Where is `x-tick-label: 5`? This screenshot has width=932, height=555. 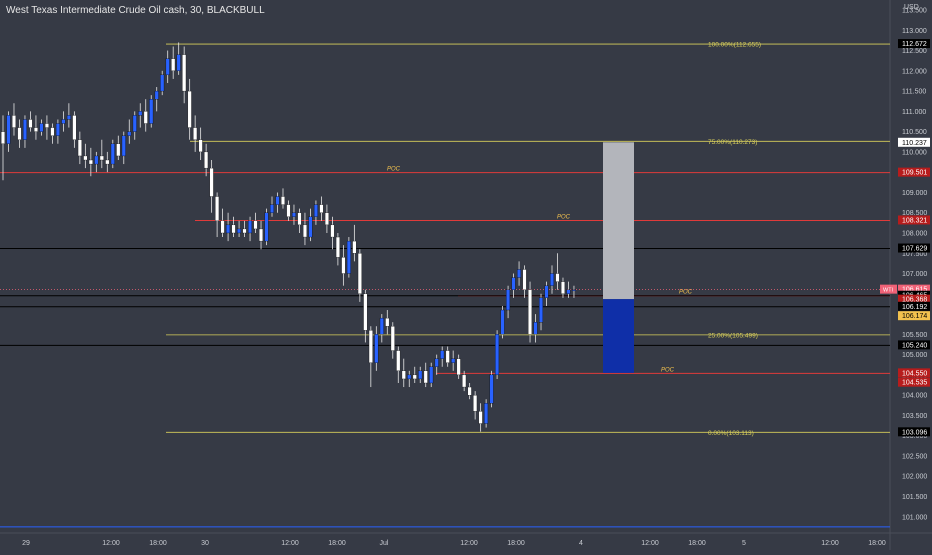
x-tick-label: 5 is located at coordinates (744, 543).